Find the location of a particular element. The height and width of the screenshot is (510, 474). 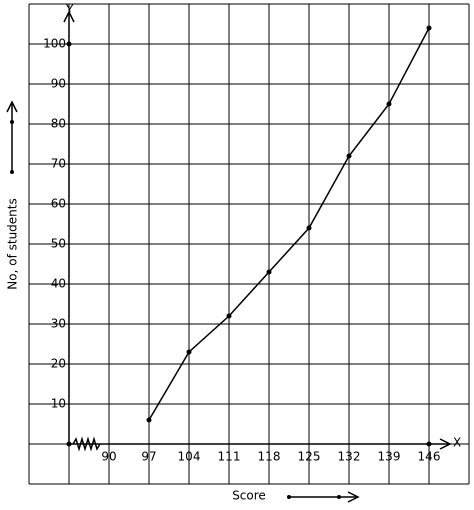

x-tick-label: 132 is located at coordinates (349, 457).